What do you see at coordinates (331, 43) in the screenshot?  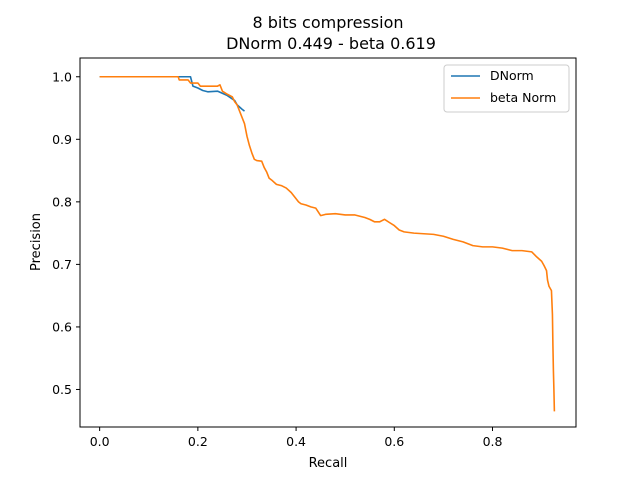 I see `chart-subtitle: DNorm 0.449 - beta 0.619` at bounding box center [331, 43].